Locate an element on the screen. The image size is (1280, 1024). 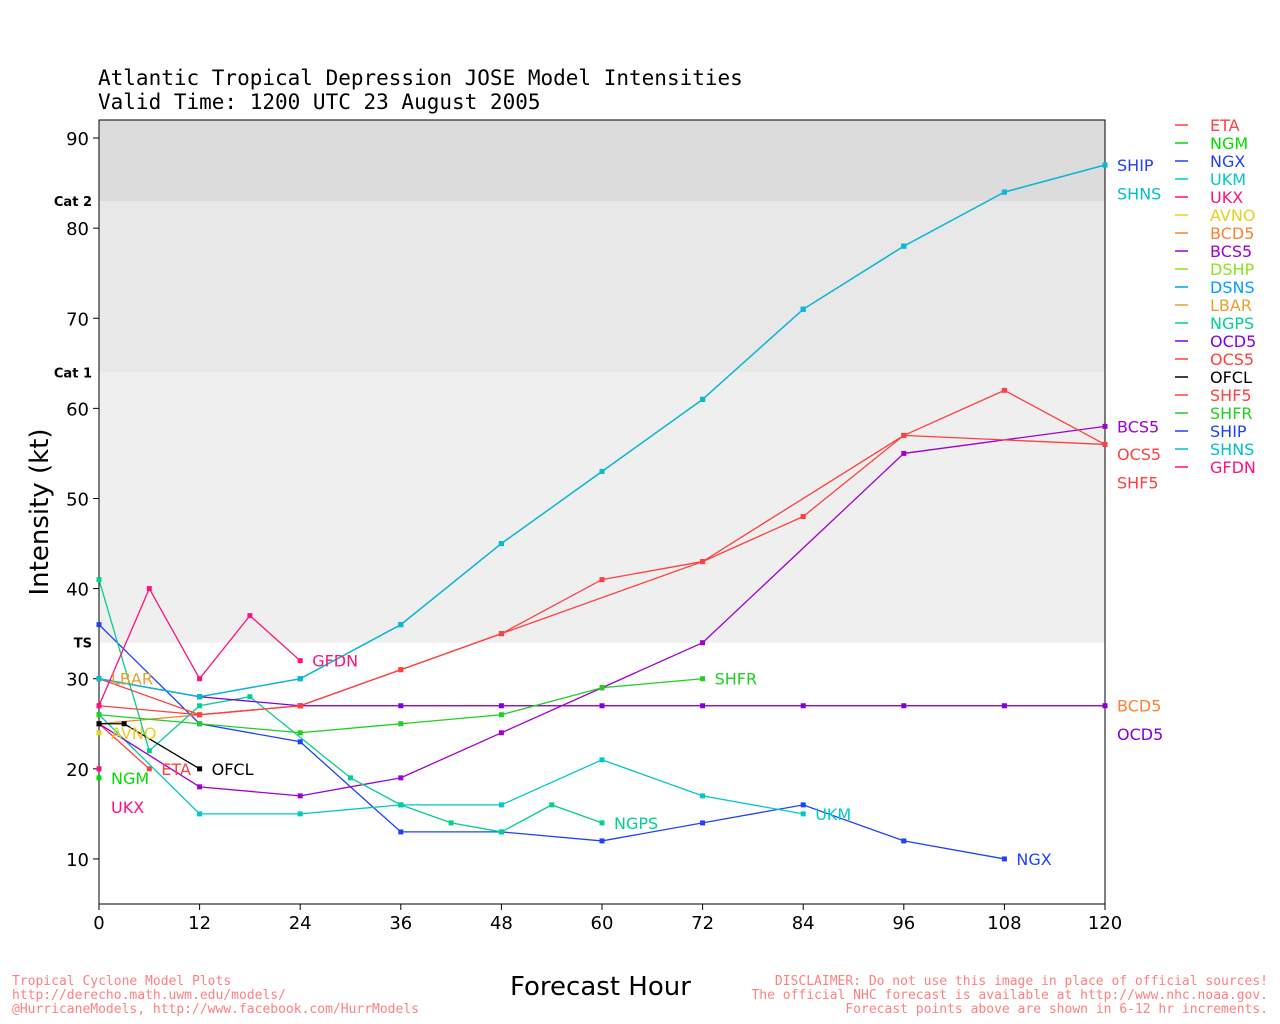
legend-entry: SHFR is located at coordinates (1231, 413).